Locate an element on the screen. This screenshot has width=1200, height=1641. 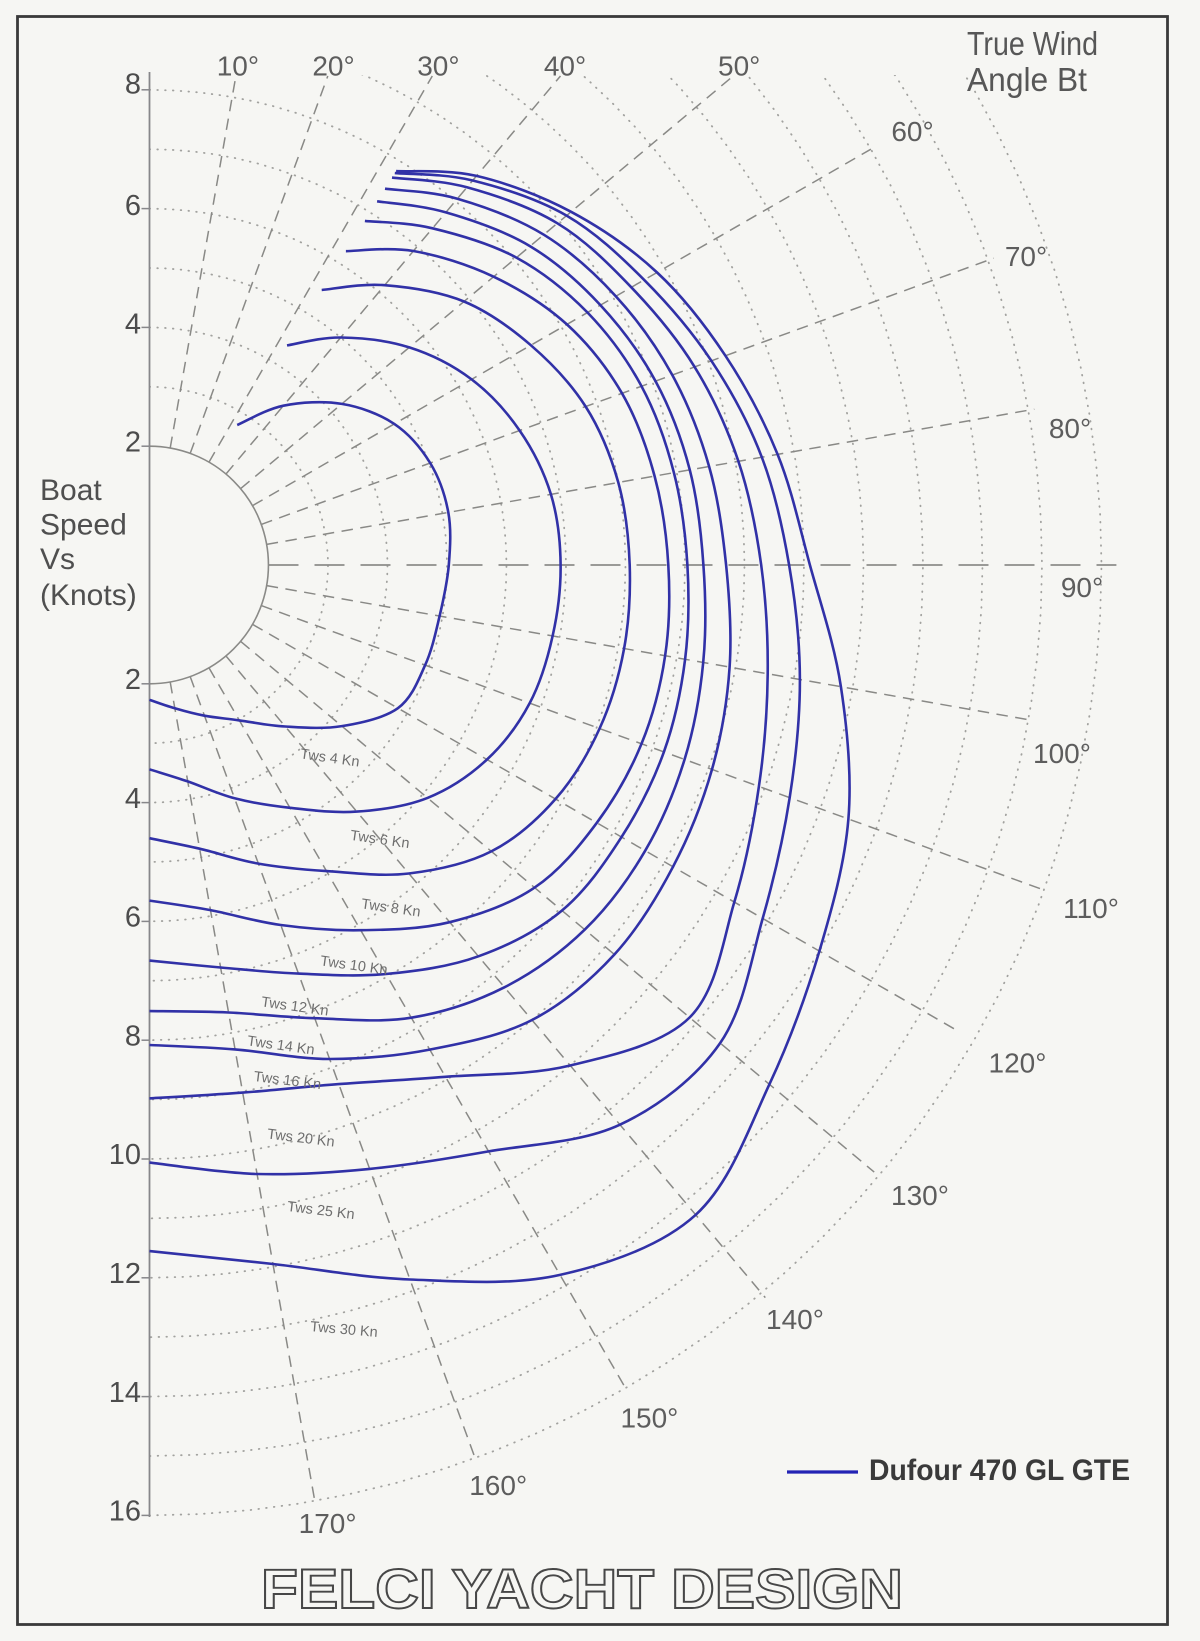
svg-text: 16 is located at coordinates (125, 1512).